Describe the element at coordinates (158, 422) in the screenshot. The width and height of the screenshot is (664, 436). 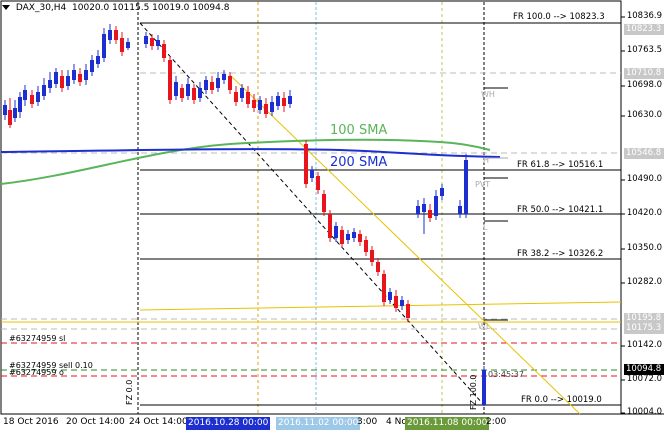
I see `time-label: 24 Oct 14:00` at that location.